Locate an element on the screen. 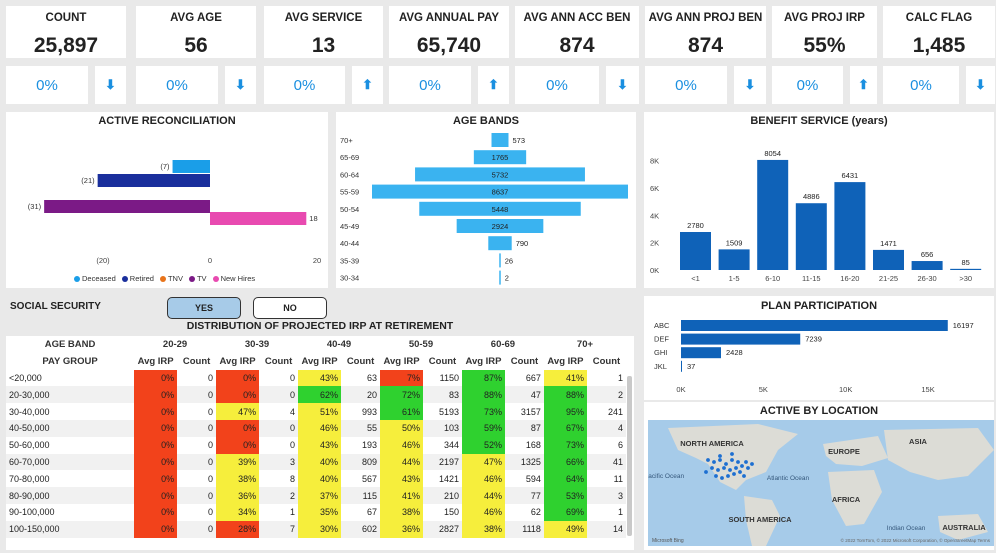 Image resolution: width=996 pixels, height=553 pixels. age-band-column-header: 60-69 is located at coordinates (502, 344).